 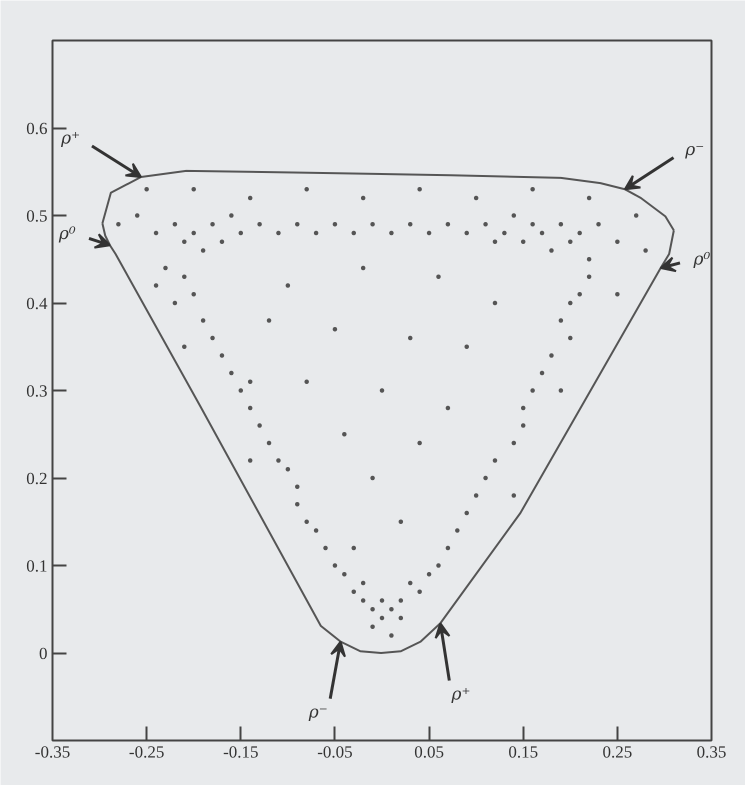 What do you see at coordinates (523, 752) in the screenshot?
I see `x-tick-label: 0.15` at bounding box center [523, 752].